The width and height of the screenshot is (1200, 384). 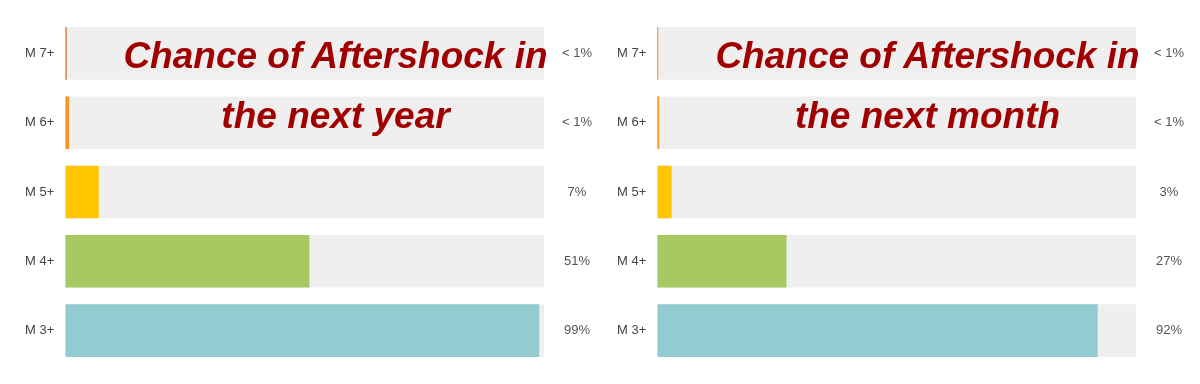 What do you see at coordinates (577, 330) in the screenshot?
I see `data-label: 99%` at bounding box center [577, 330].